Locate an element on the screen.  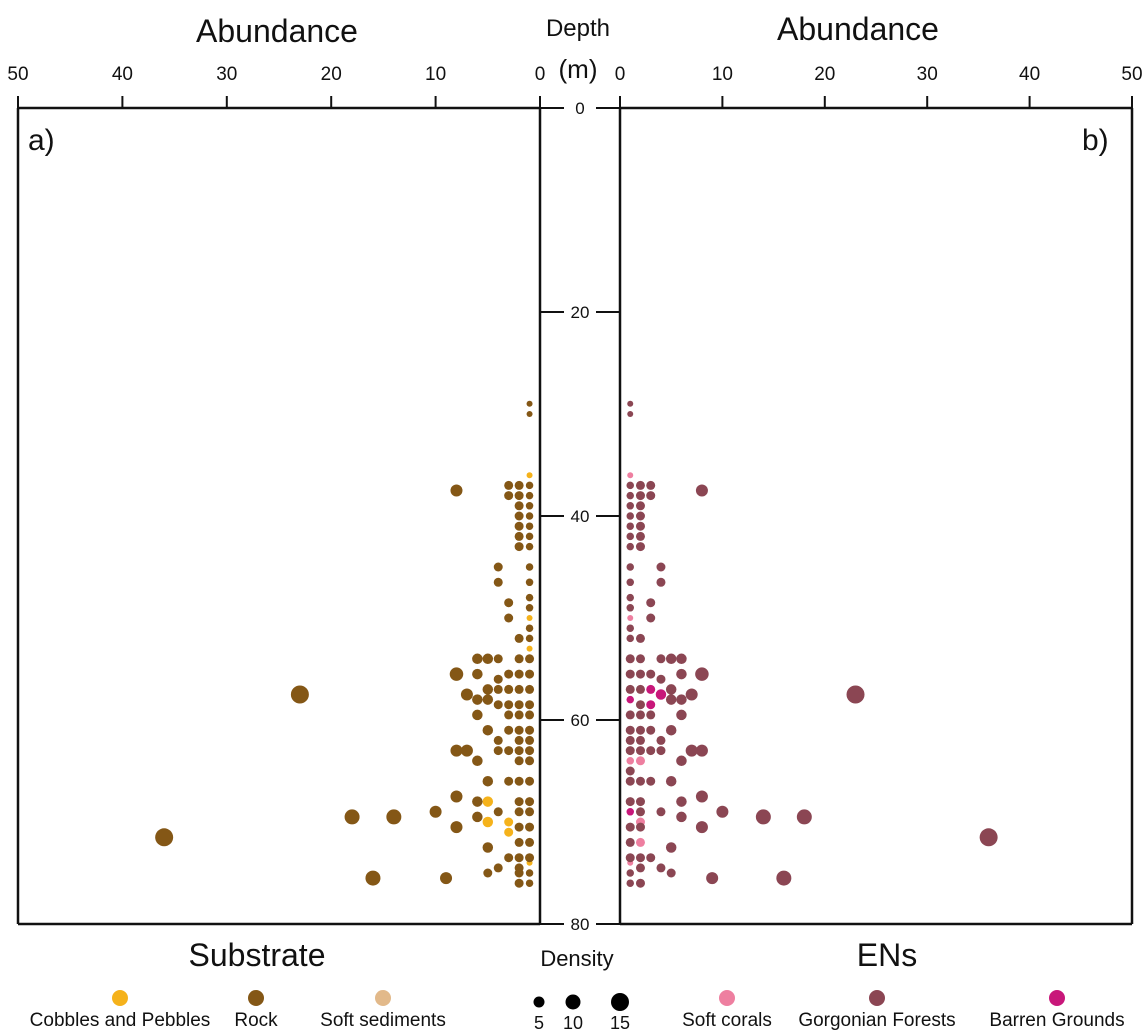
point-soft-corals is located at coordinates (640, 842).